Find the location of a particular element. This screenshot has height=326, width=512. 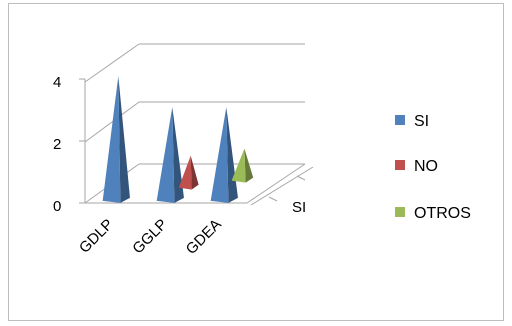

chart-marks is located at coordinates (178, 139).